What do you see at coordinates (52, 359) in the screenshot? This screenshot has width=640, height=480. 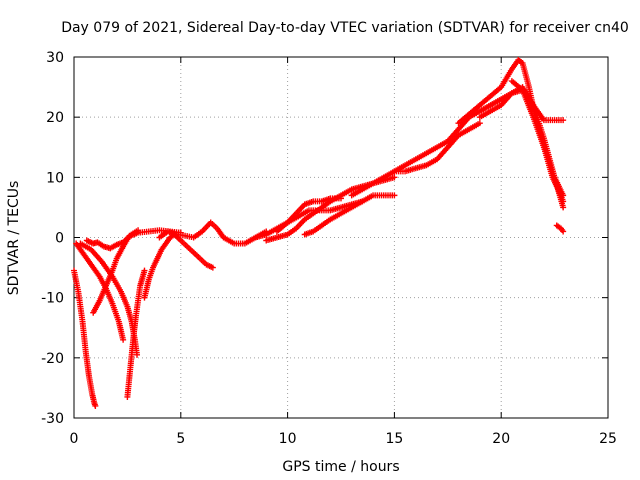 I see `y-tick-label: -20` at bounding box center [52, 359].